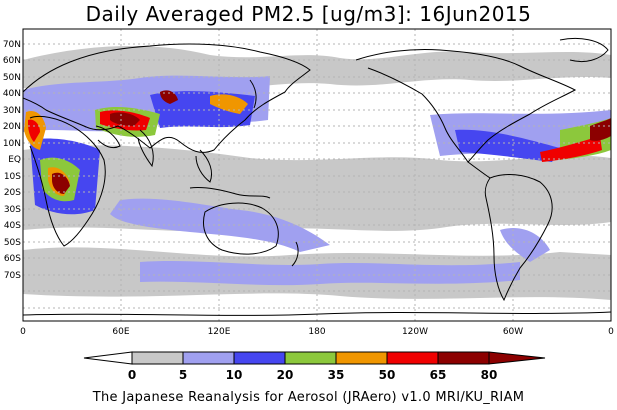  What do you see at coordinates (183, 375) in the screenshot?
I see `colorbar-label: 5` at bounding box center [183, 375].